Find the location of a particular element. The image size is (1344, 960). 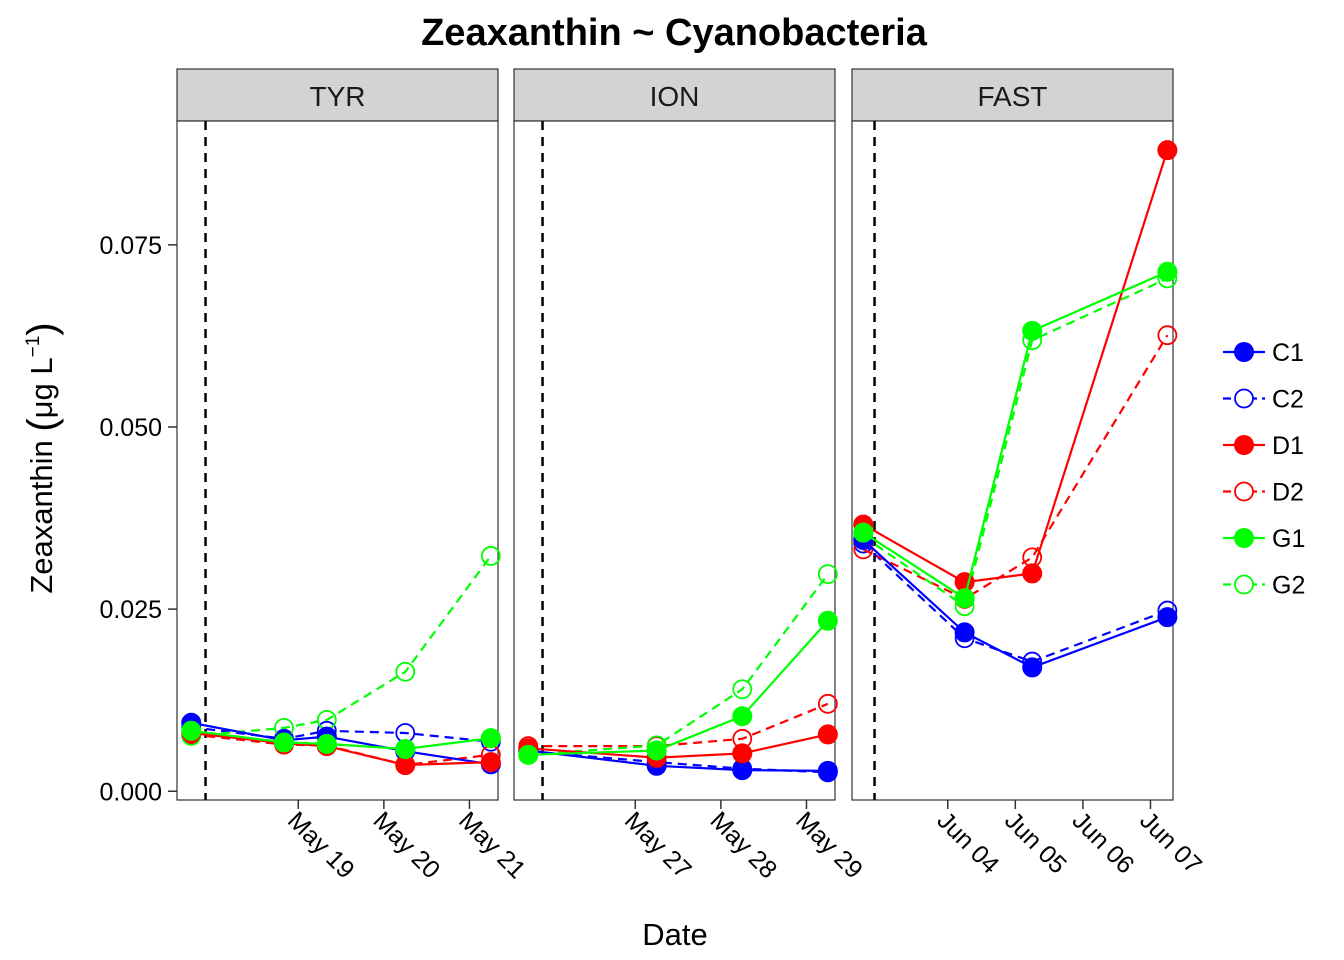

strip-label: ION is located at coordinates (675, 96).